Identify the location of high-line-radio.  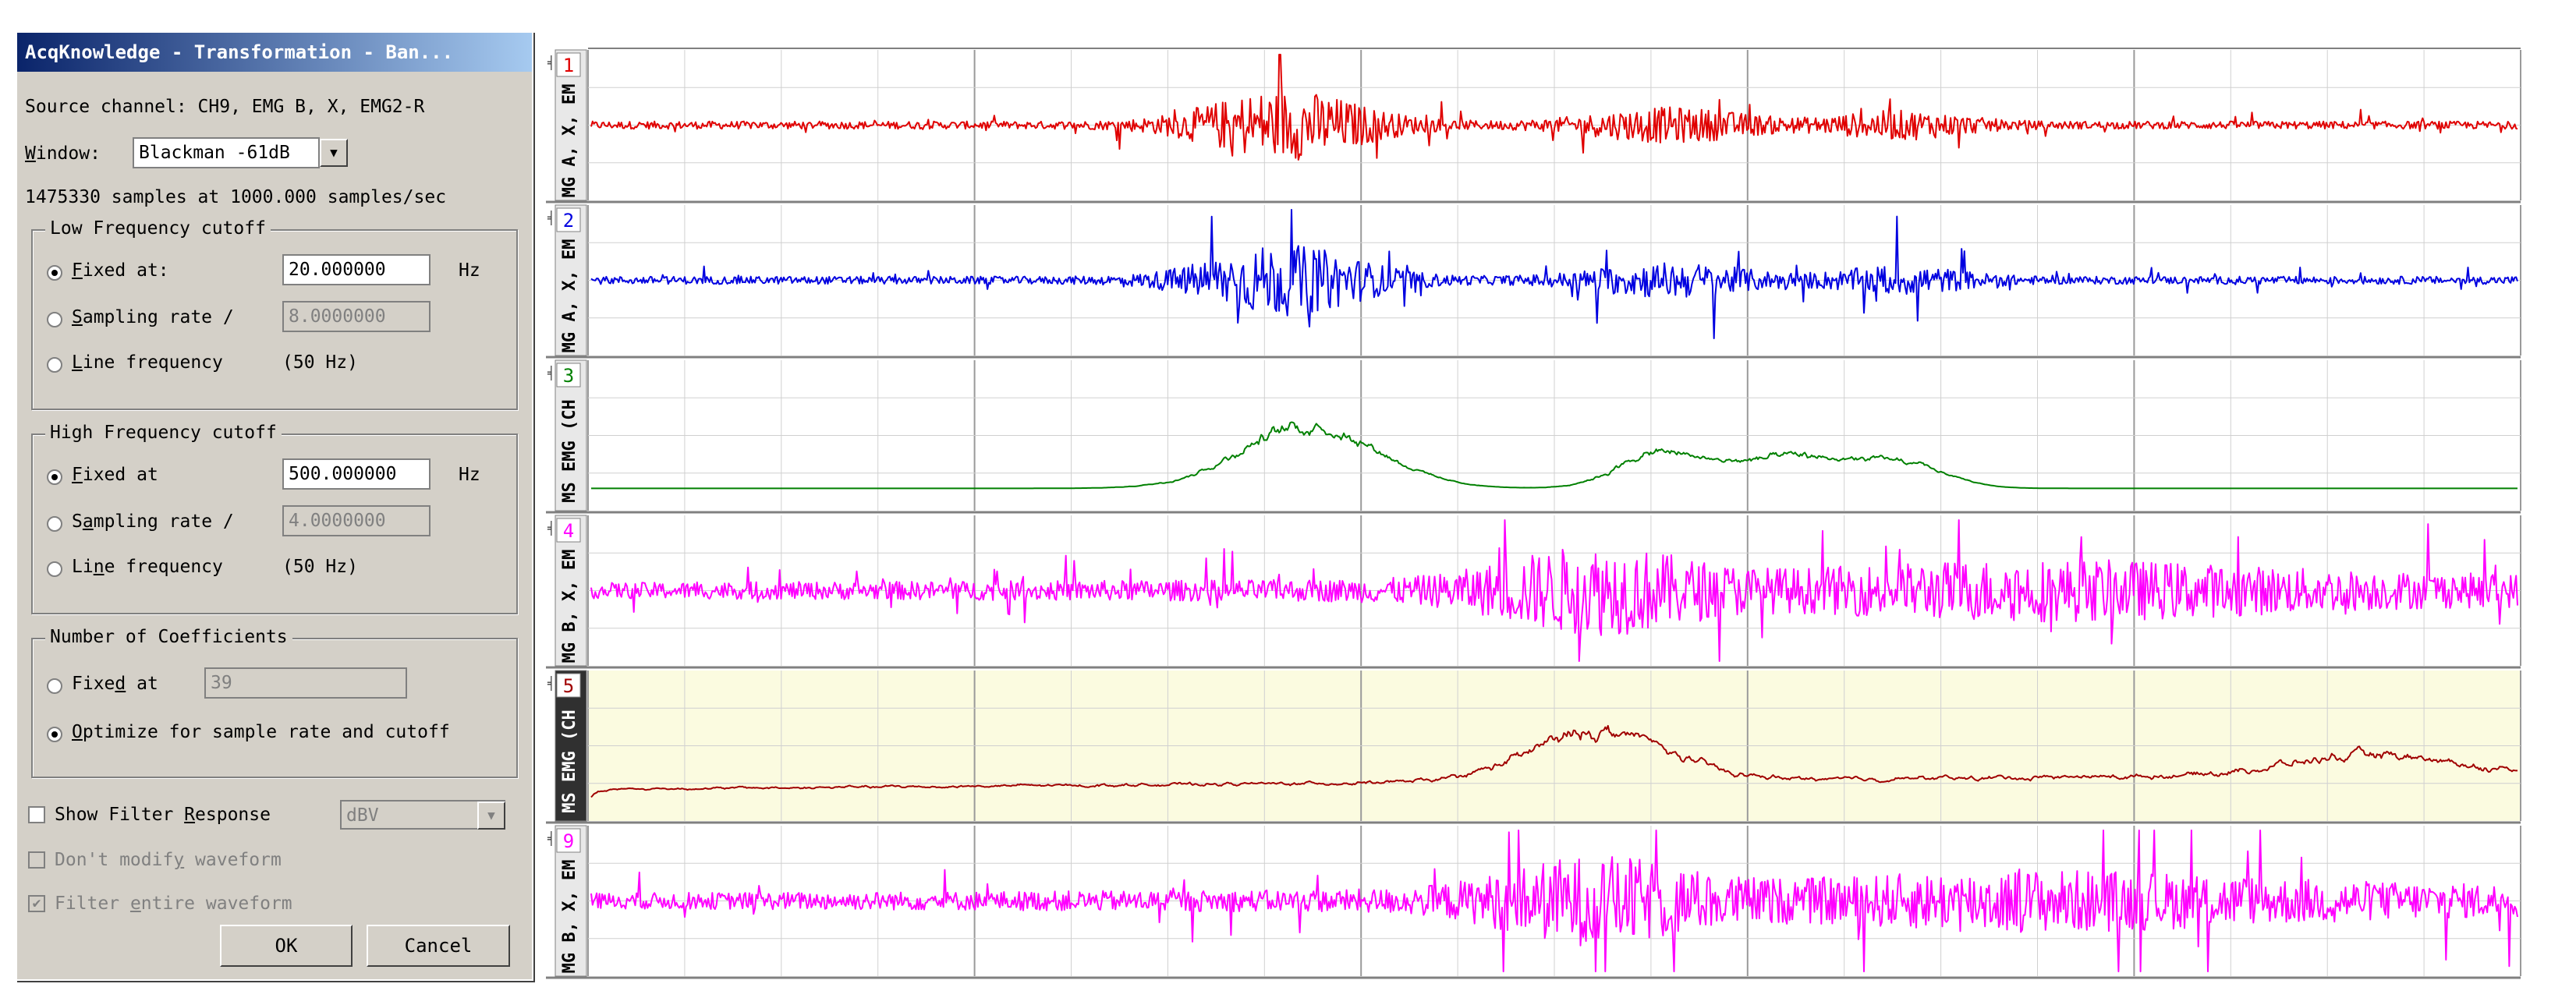
(54, 569).